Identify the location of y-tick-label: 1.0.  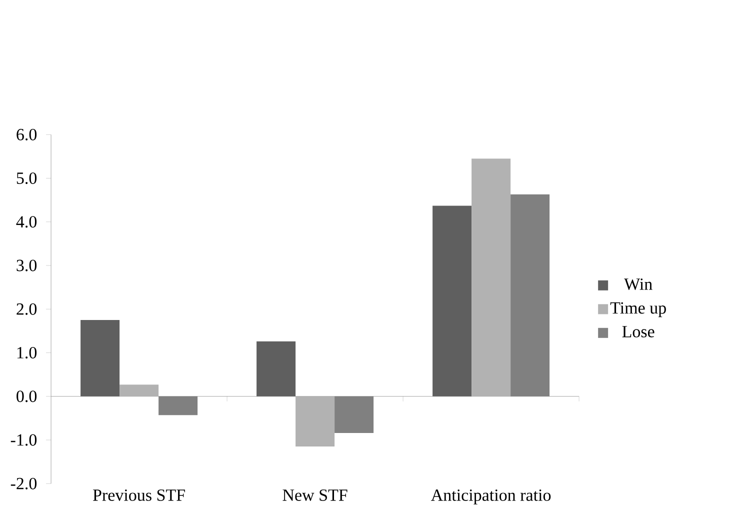
(27, 352).